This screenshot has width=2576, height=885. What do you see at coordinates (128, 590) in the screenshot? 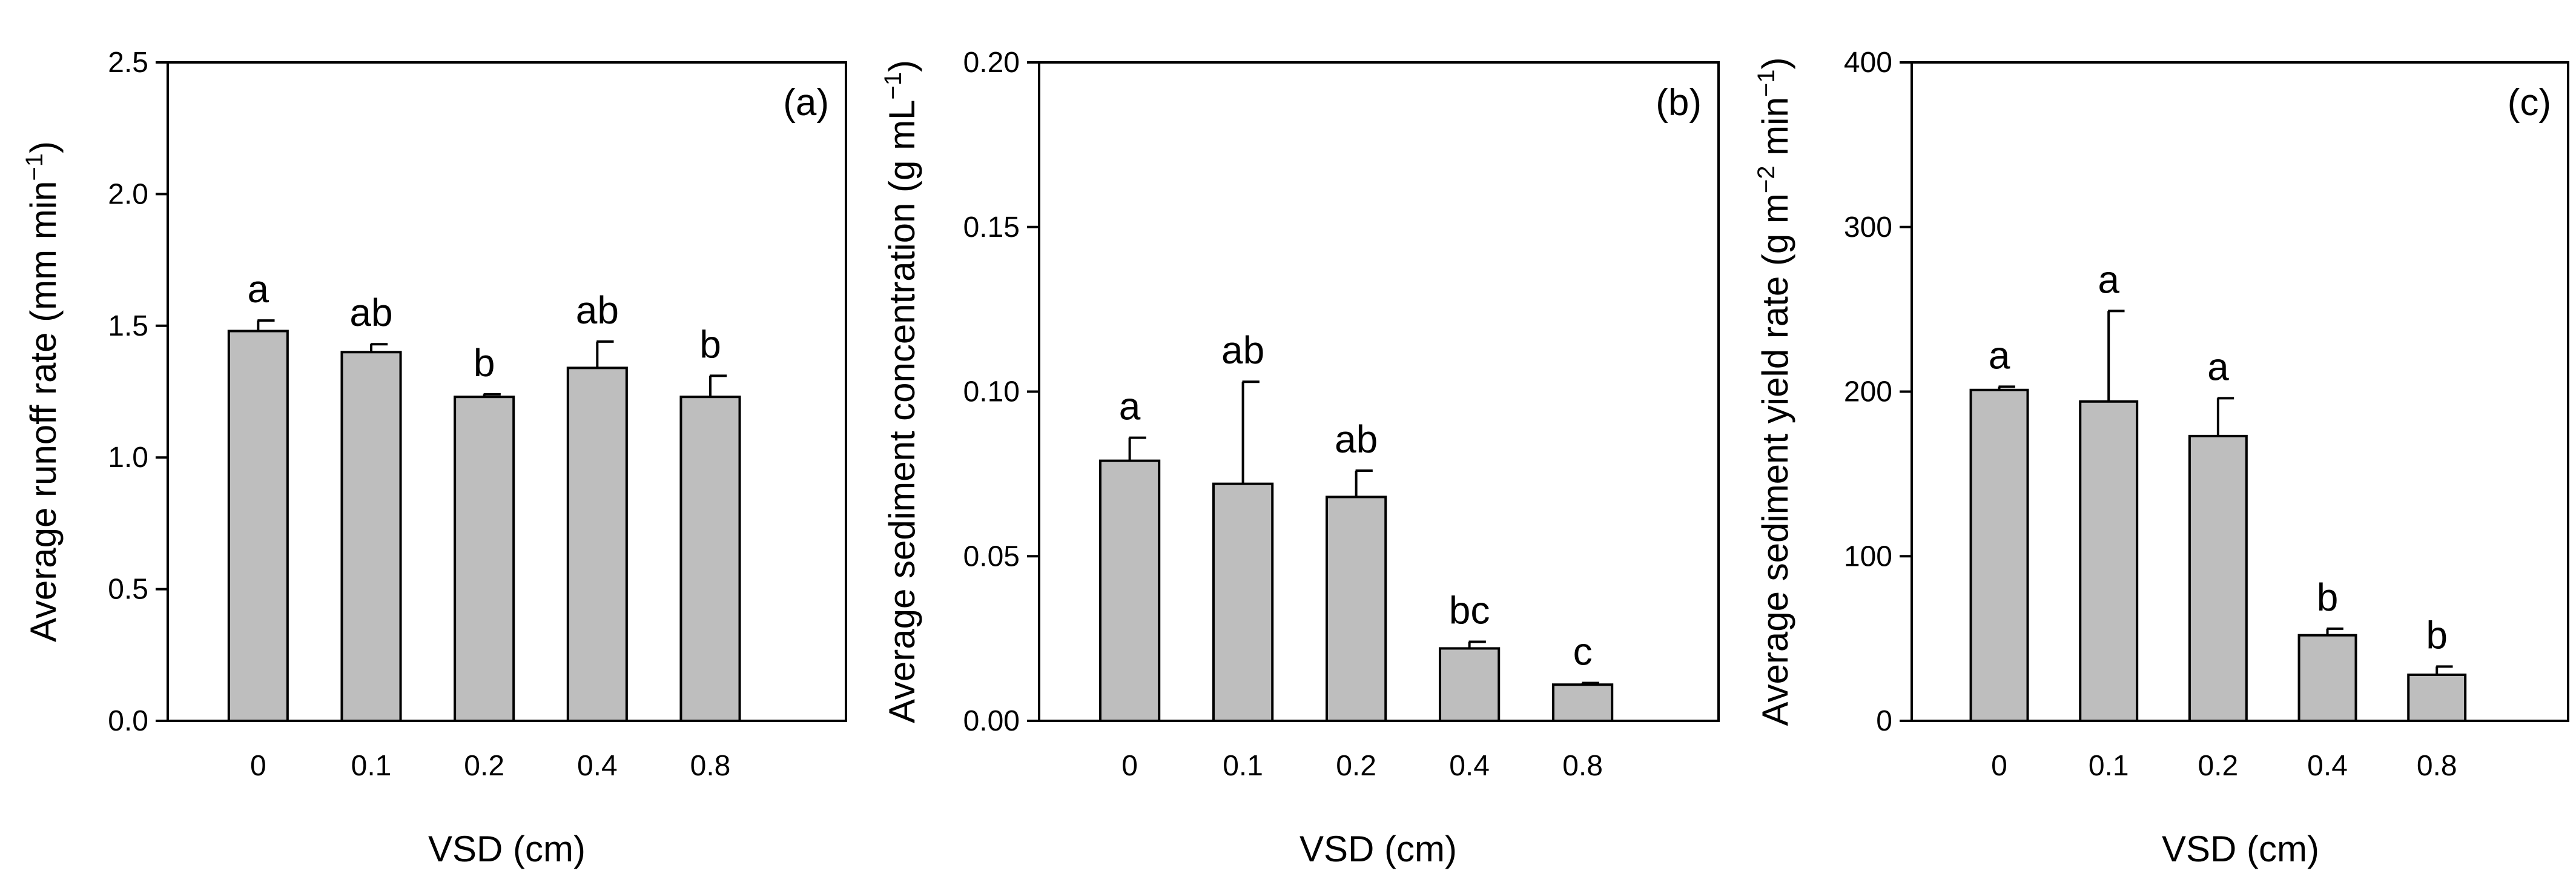
I see `y-tick-label: 0.5` at bounding box center [128, 590].